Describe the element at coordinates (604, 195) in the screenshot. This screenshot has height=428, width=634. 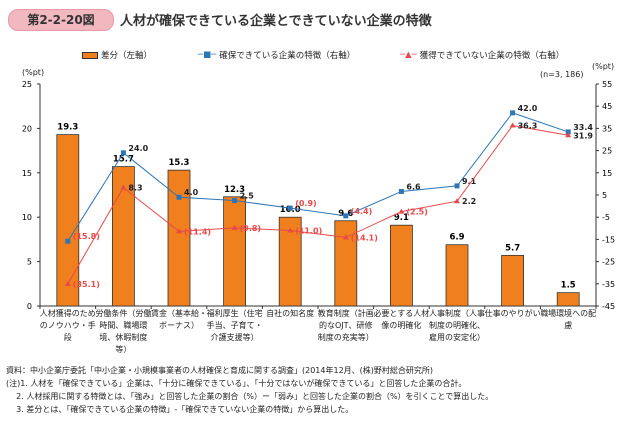
I see `right-tick-label: 5` at that location.